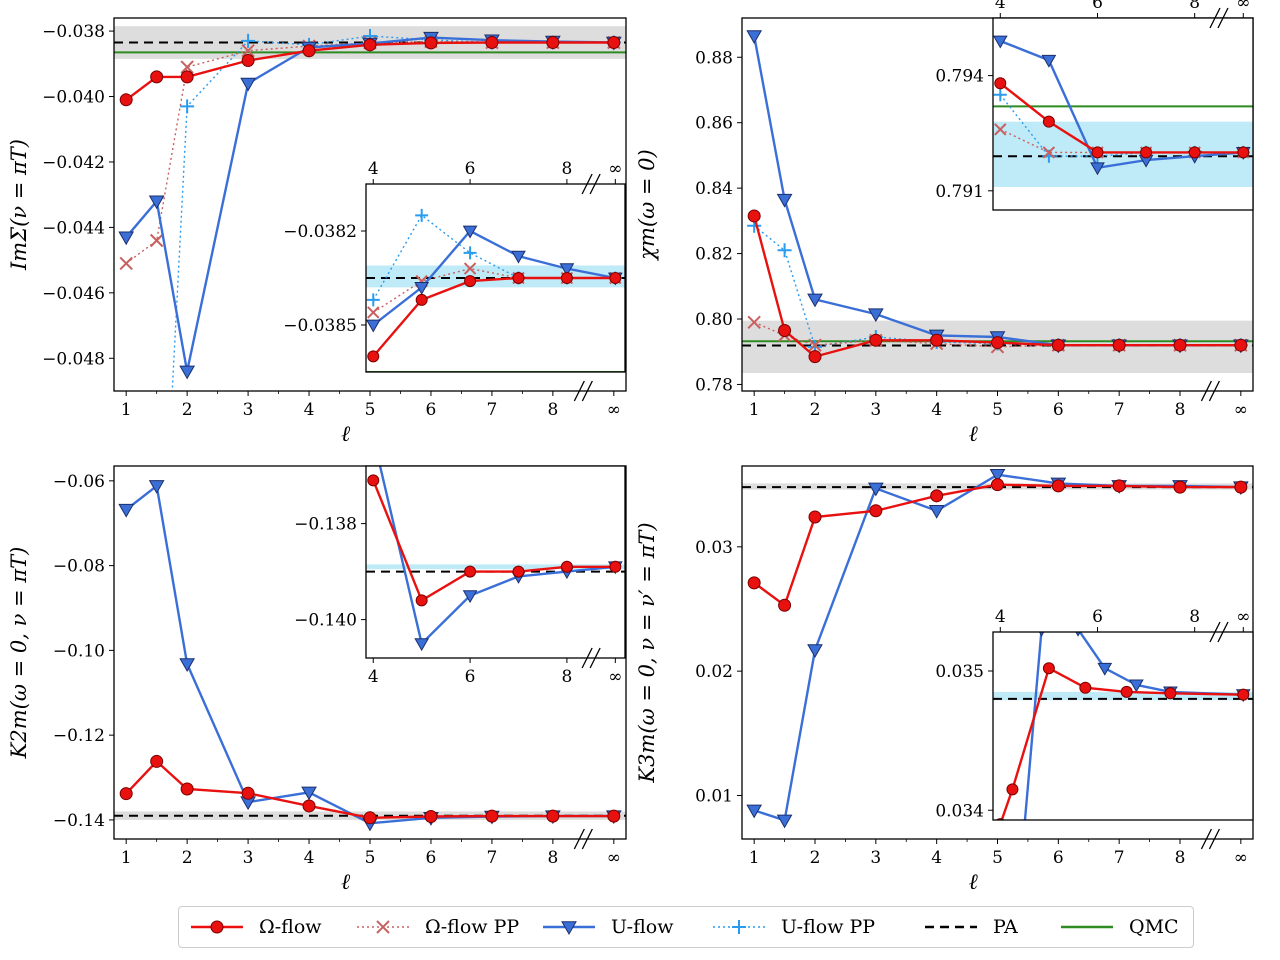  Describe the element at coordinates (73, 294) in the screenshot. I see `y-tick-label: −0.046` at that location.